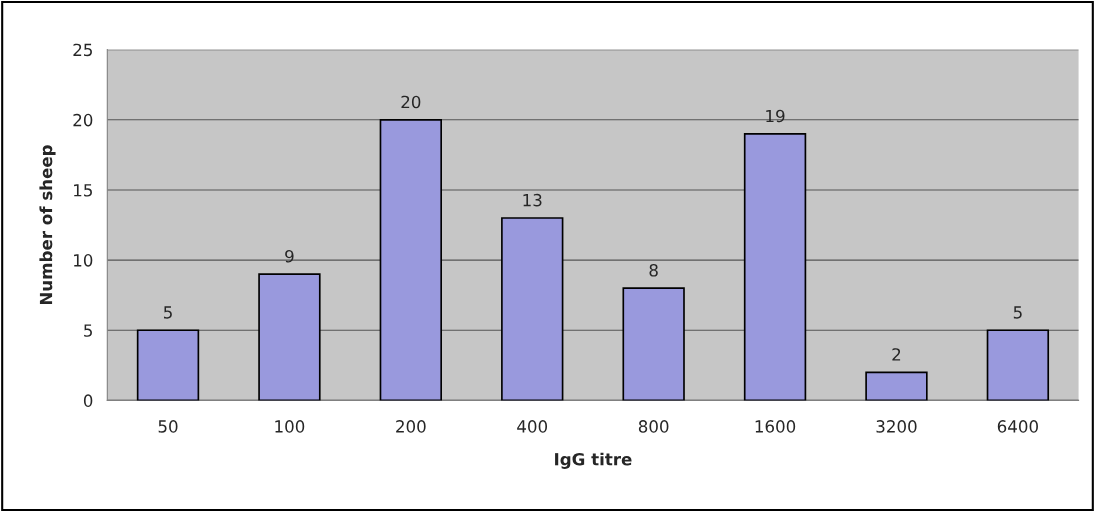 Image resolution: width=1095 pixels, height=512 pixels. Describe the element at coordinates (653, 270) in the screenshot. I see `data-label: 8` at that location.